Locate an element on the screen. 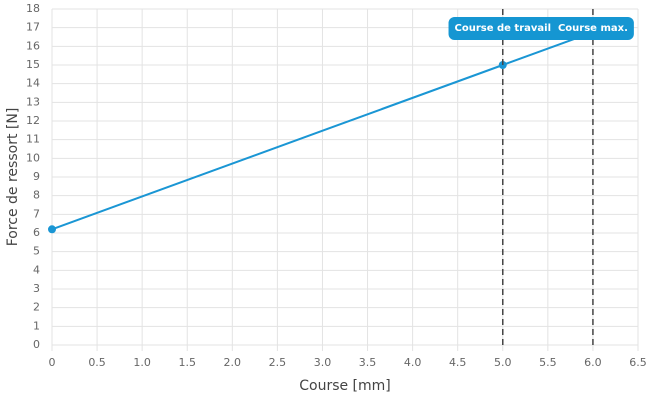  annotation-label: Course max. is located at coordinates (593, 28).